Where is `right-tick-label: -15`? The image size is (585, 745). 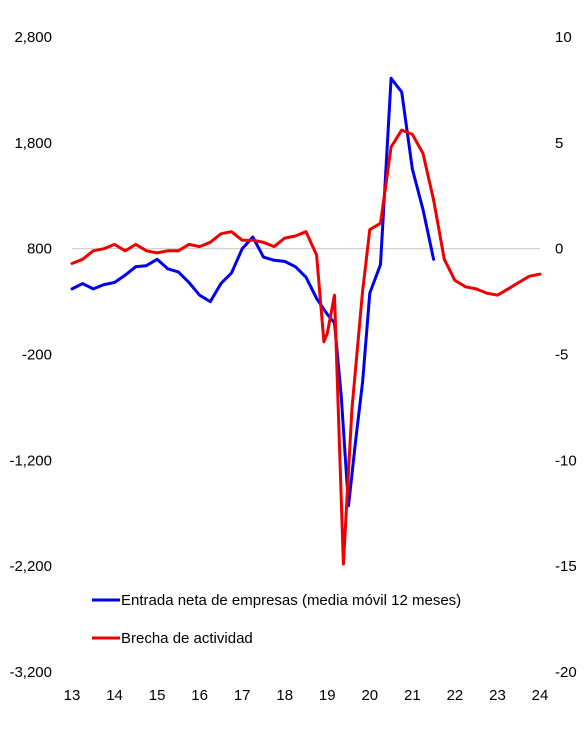 right-tick-label: -15 is located at coordinates (566, 566).